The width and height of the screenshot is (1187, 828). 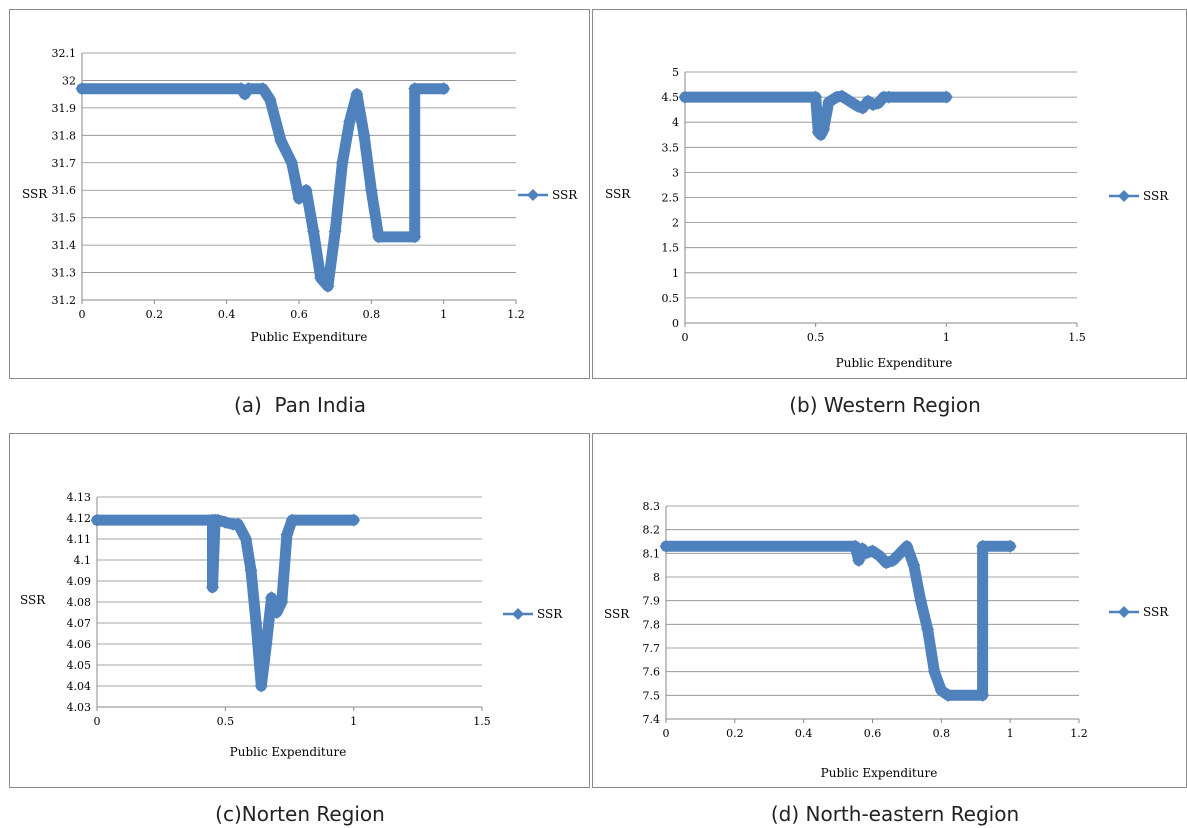 I want to click on y-tick-label: 8.3, so click(x=652, y=506).